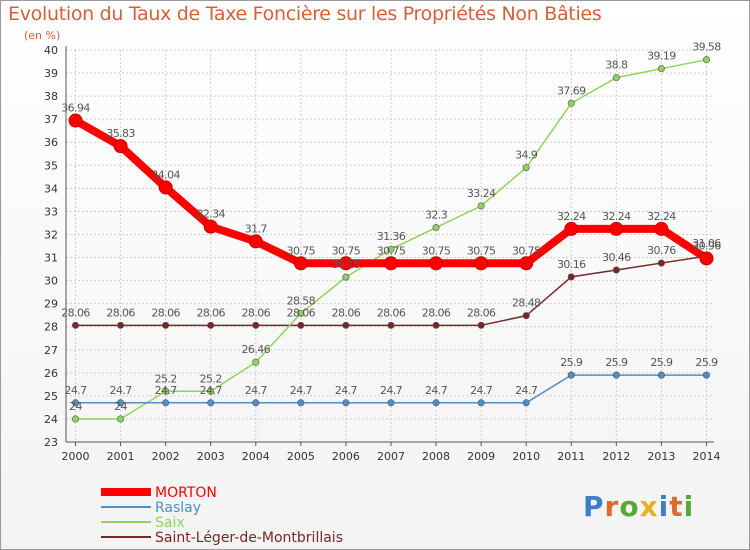  I want to click on x-tick-label: 2004, so click(256, 456).